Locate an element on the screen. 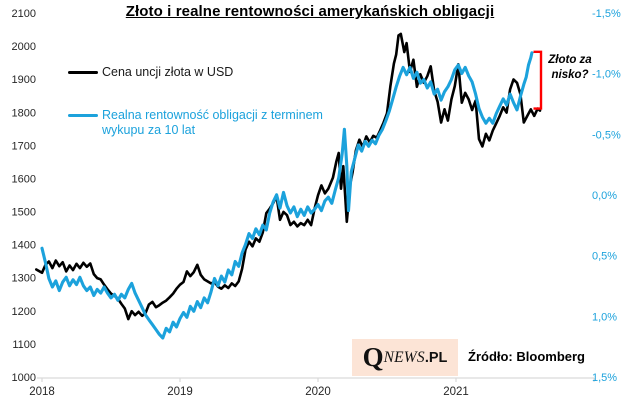 This screenshot has height=416, width=631. right-axis-tick-label: -1,5% is located at coordinates (606, 14).